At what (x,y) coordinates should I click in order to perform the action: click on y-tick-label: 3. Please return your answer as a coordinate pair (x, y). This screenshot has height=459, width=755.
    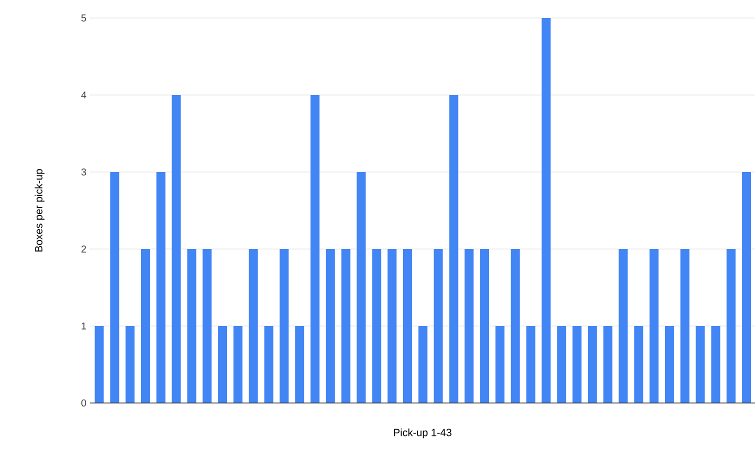
    Looking at the image, I should click on (83, 172).